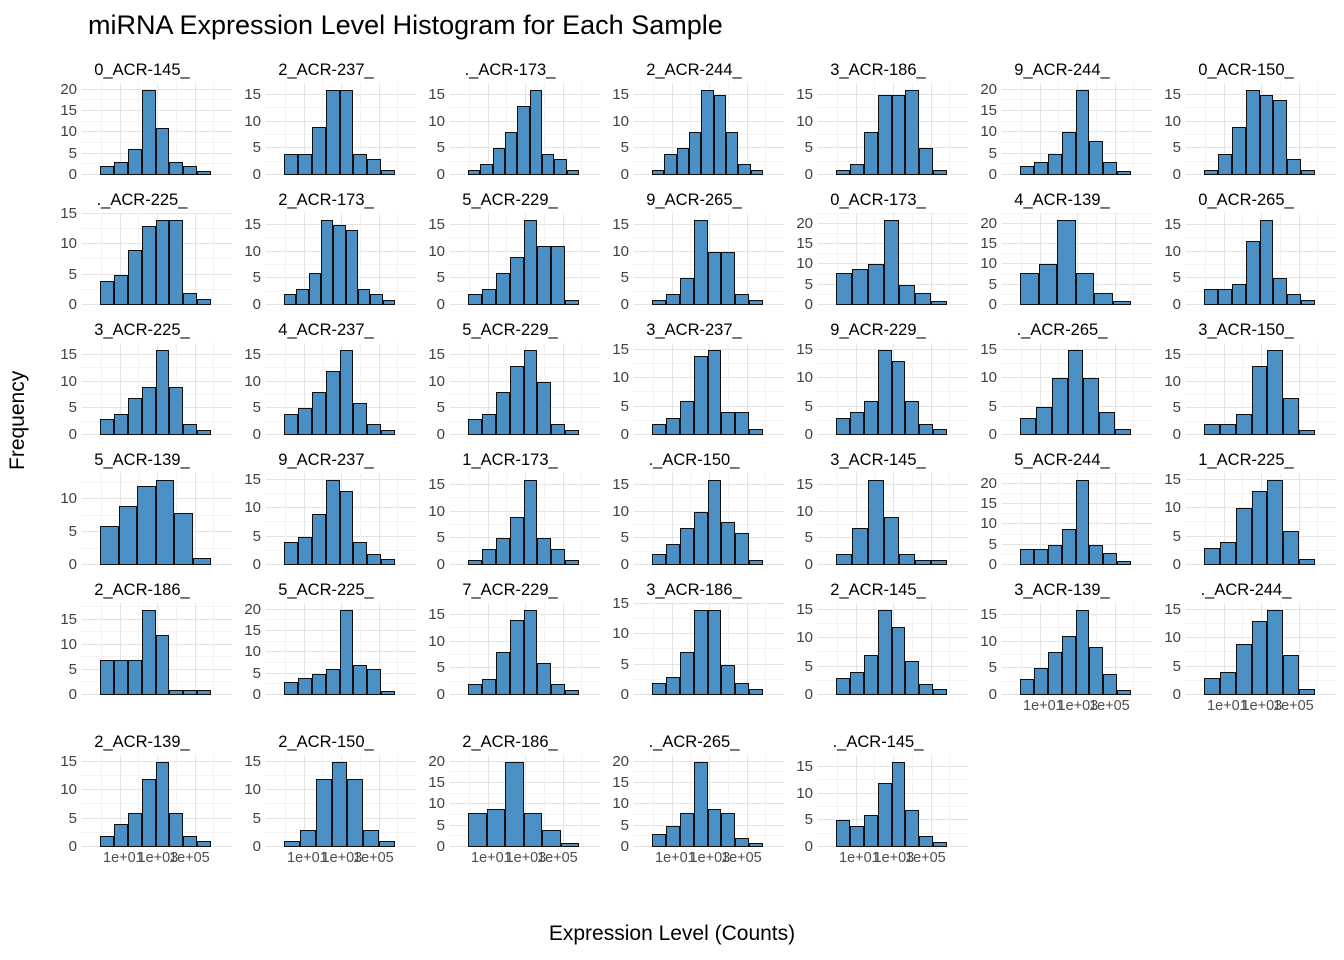 The height and width of the screenshot is (960, 1344). What do you see at coordinates (619, 649) in the screenshot?
I see `facet-y-axis: 0 5 10 15` at bounding box center [619, 649].